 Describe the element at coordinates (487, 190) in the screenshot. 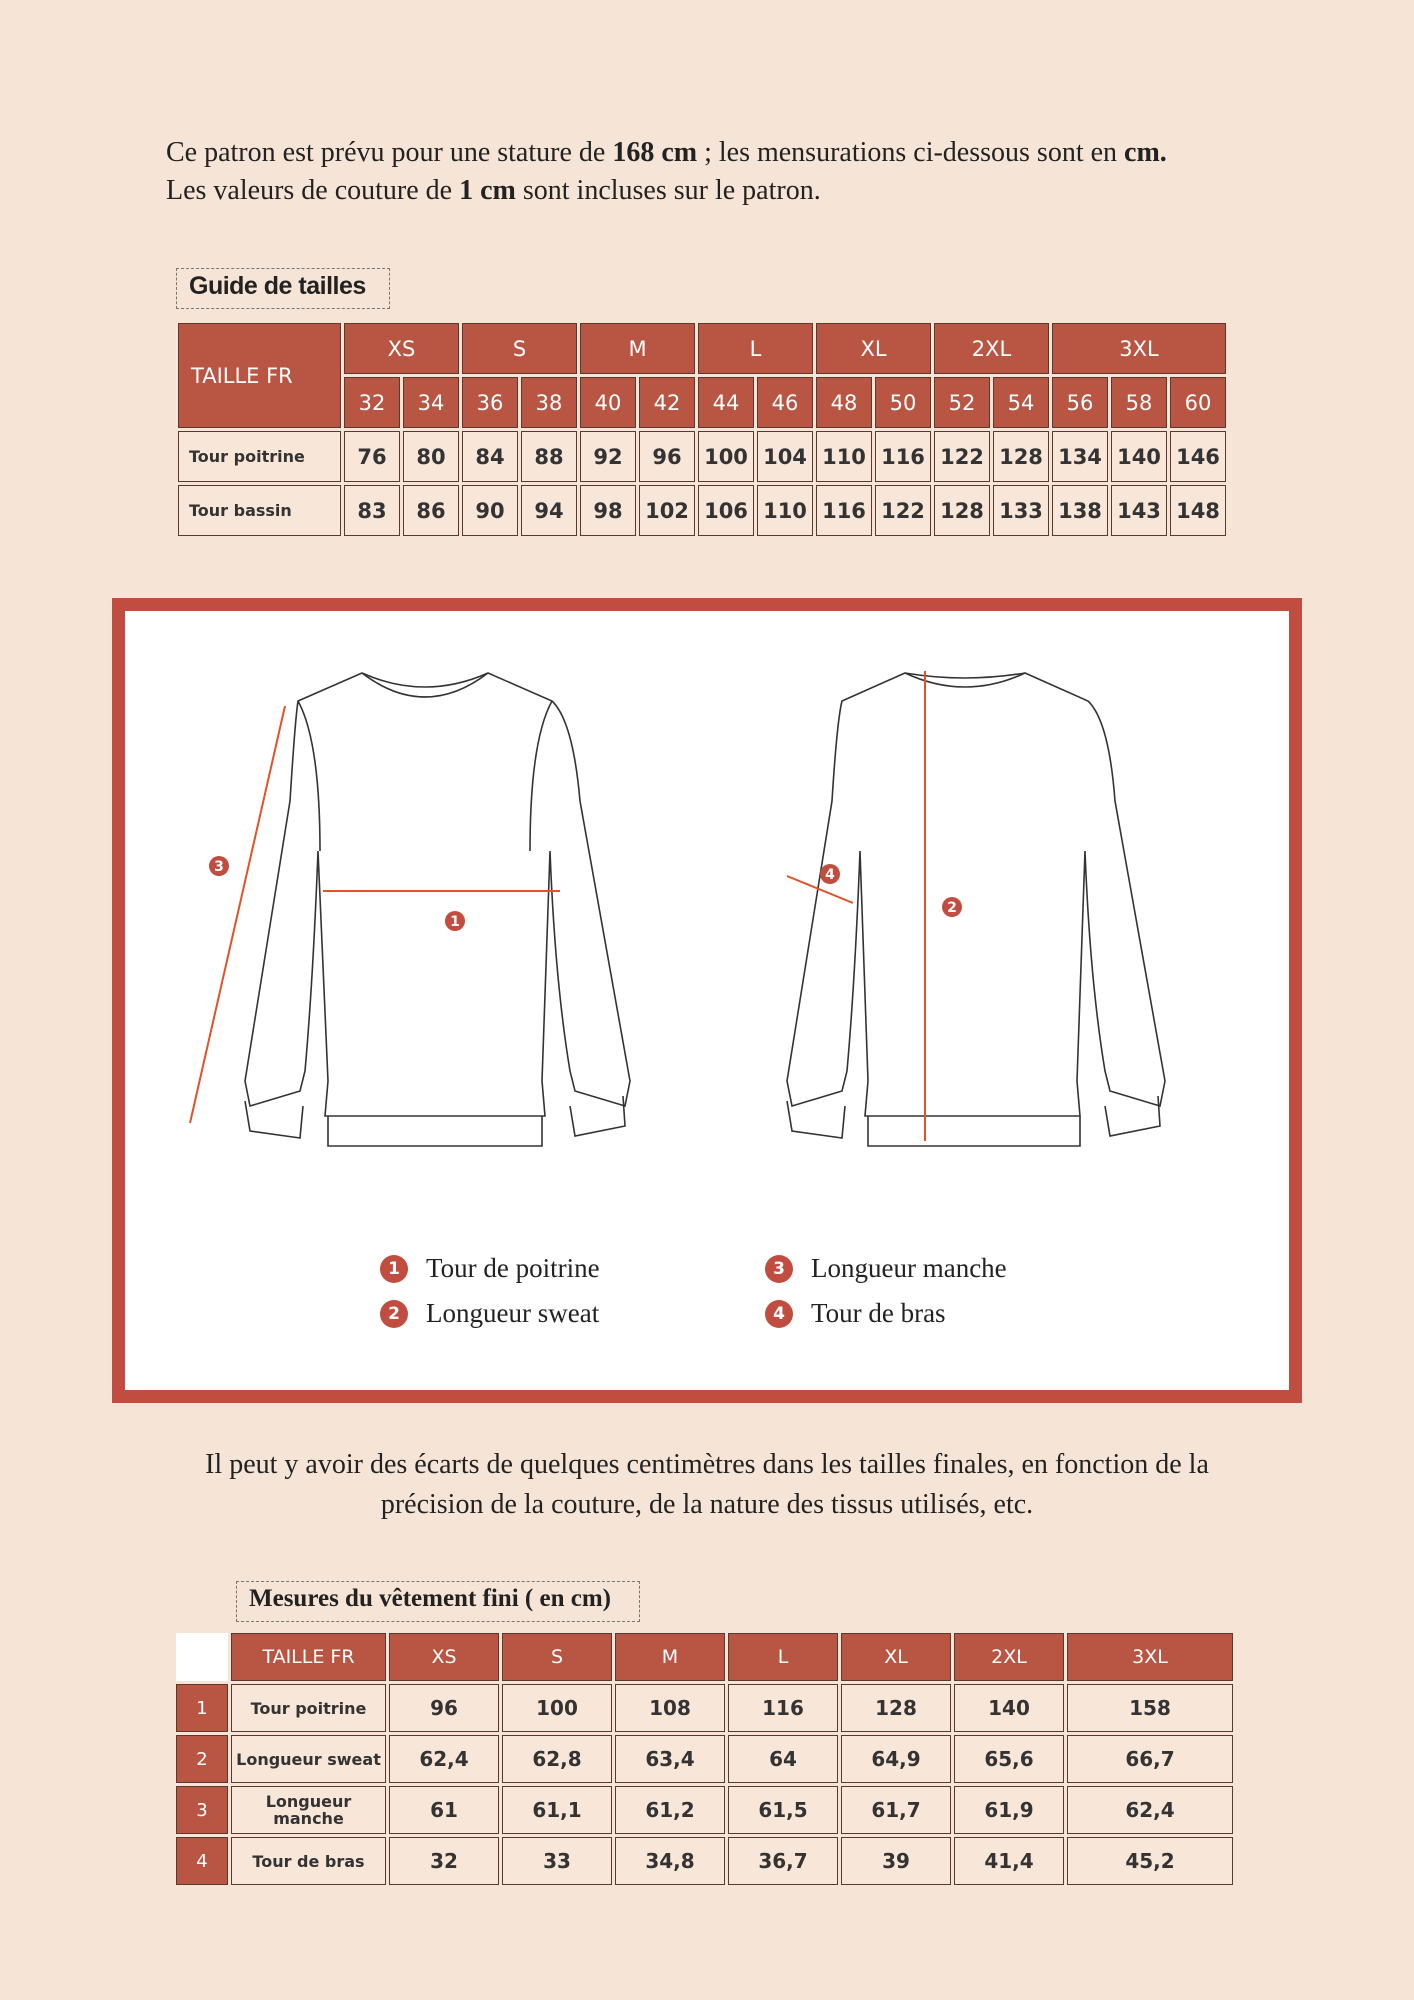

I see `seam-value: 1 cm` at that location.